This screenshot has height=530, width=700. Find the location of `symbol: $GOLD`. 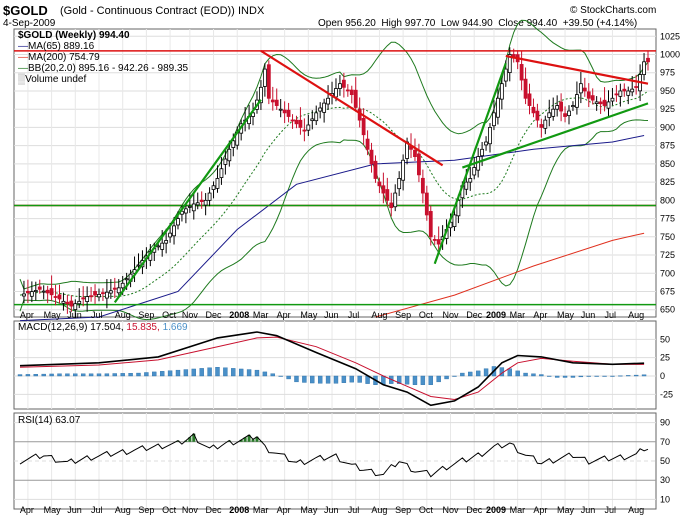

symbol: $GOLD is located at coordinates (25, 10).